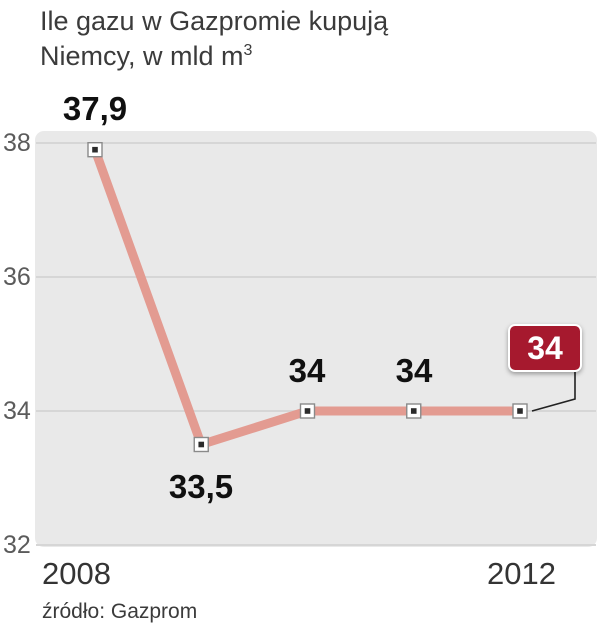 The width and height of the screenshot is (601, 640). I want to click on data-label-2008: 37,9, so click(95, 108).